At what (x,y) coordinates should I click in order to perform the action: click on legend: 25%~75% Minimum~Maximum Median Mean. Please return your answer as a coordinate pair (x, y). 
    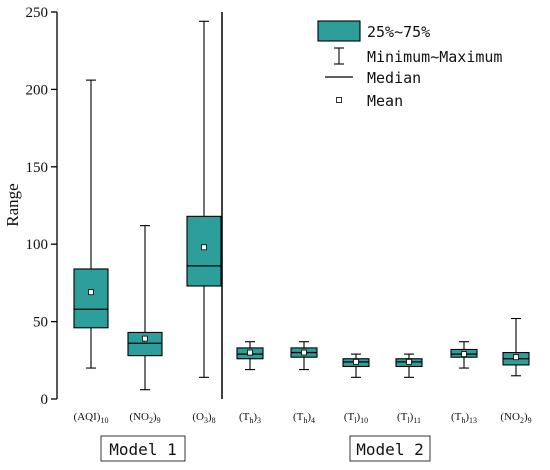
    Looking at the image, I should click on (409, 65).